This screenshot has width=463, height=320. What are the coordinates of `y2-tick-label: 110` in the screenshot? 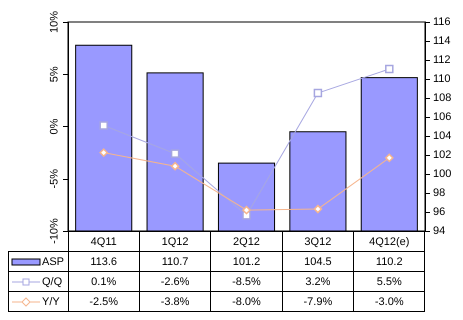 It's located at (442, 79).